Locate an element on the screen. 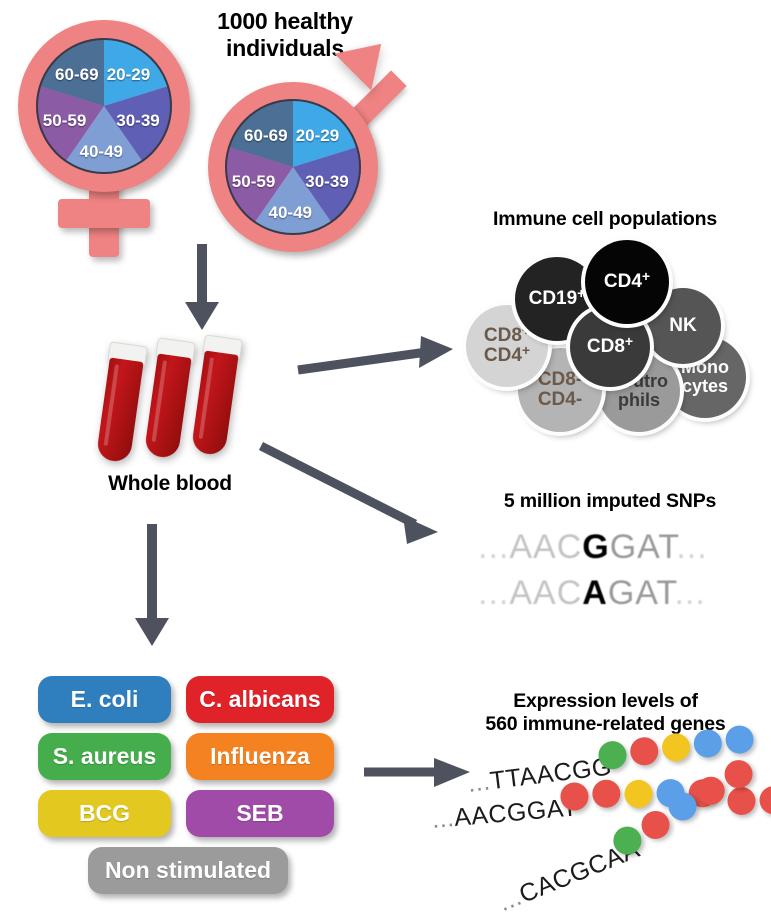 Image resolution: width=771 pixels, height=922 pixels. arrow-blood-to-immune-cells is located at coordinates (375, 355).